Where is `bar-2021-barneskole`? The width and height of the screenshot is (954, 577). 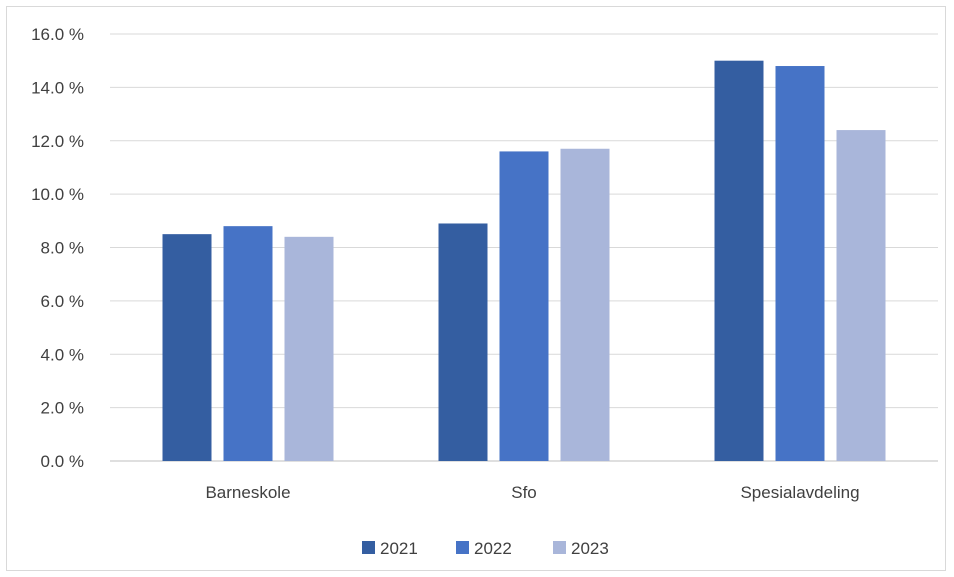 bar-2021-barneskole is located at coordinates (187, 347).